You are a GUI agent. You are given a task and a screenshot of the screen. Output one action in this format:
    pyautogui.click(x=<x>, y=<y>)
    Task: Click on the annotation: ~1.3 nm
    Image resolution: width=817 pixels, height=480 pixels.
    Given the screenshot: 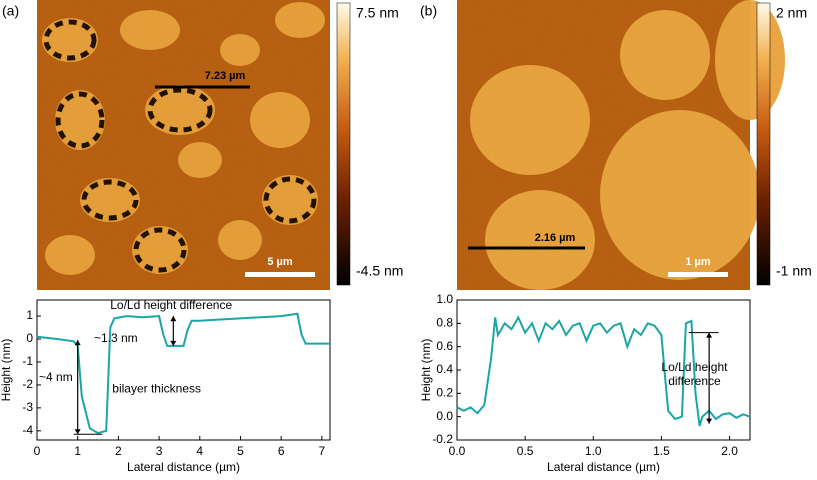 What is the action you would take?
    pyautogui.click(x=116, y=338)
    